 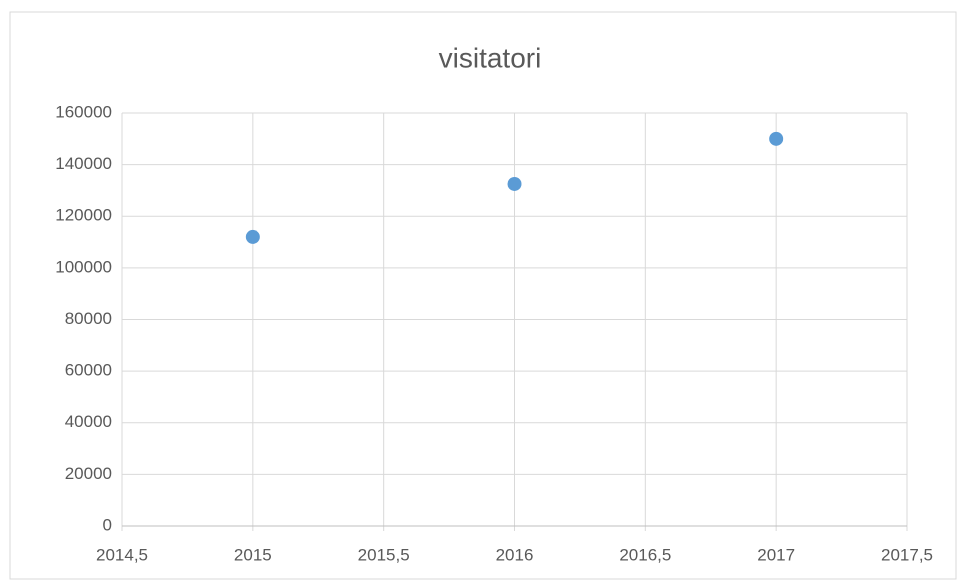 What do you see at coordinates (88, 318) in the screenshot?
I see `y-tick-label: 80000` at bounding box center [88, 318].